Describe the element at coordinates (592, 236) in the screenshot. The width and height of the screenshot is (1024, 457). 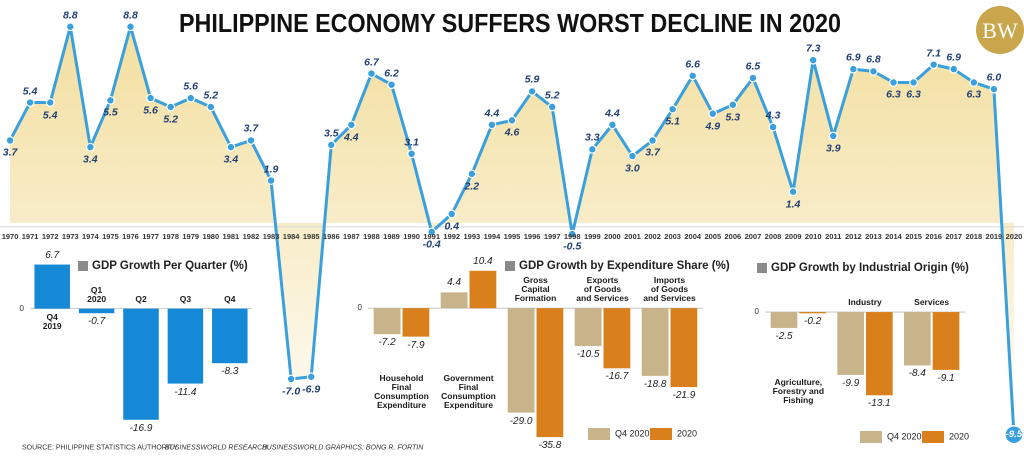
I see `x-tick-label: 1999` at that location.